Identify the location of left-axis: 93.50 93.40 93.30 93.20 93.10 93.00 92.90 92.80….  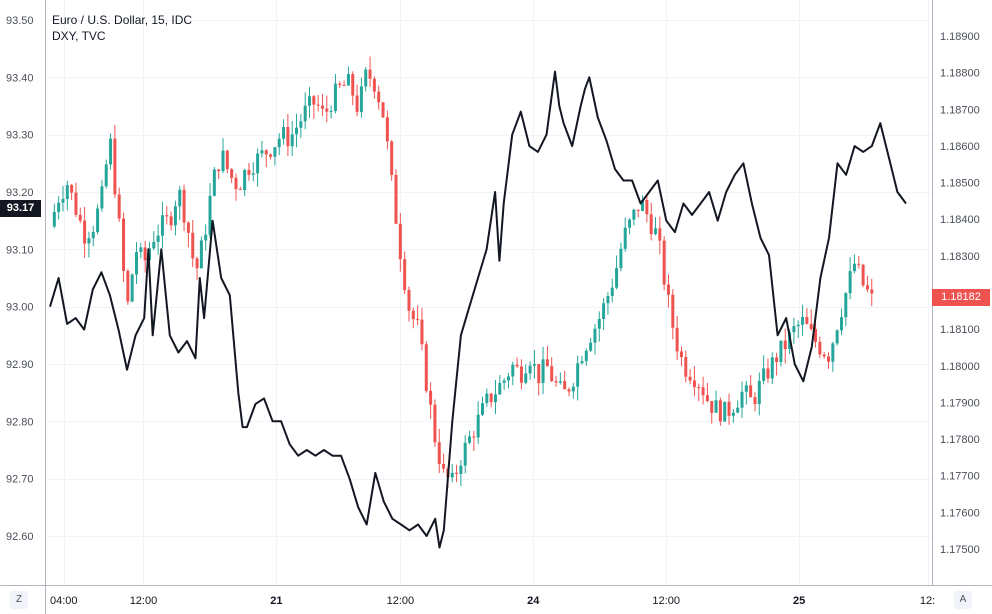
(20, 279).